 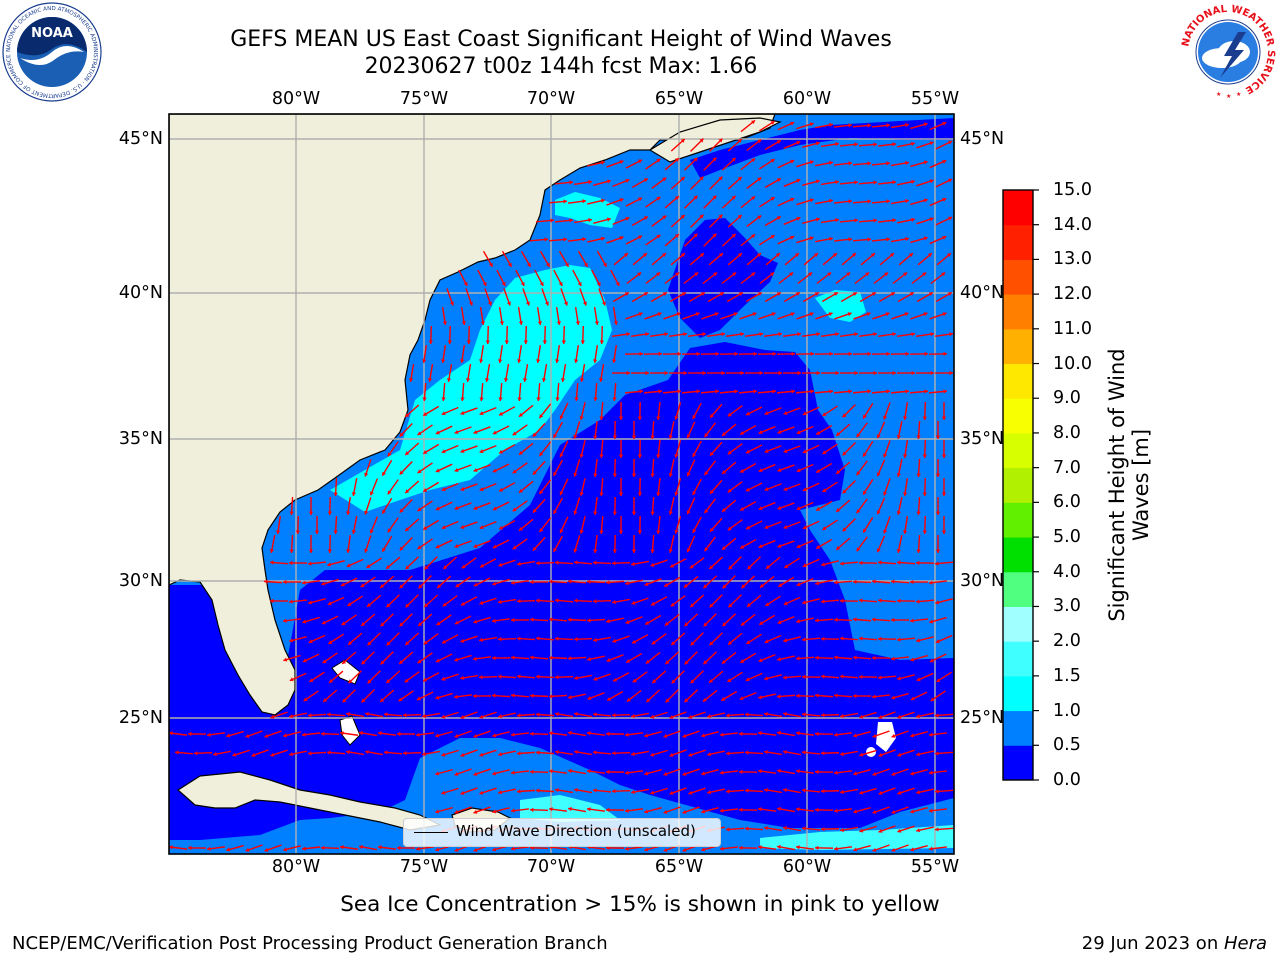 What do you see at coordinates (982, 718) in the screenshot?
I see `lat-label-right: 25°N` at bounding box center [982, 718].